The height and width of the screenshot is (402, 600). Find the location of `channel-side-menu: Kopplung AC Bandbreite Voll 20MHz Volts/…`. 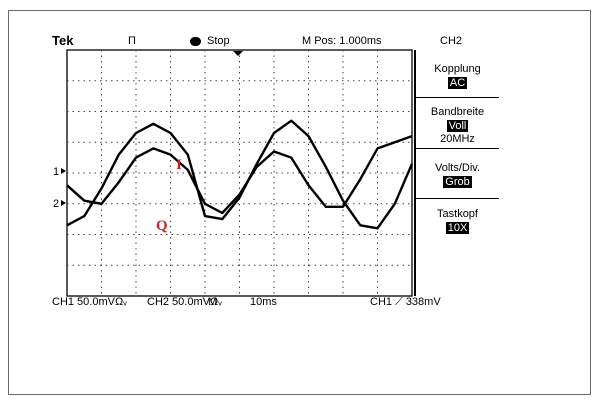

channel-side-menu: Kopplung AC Bandbreite Voll 20MHz Volts/… is located at coordinates (456, 173).